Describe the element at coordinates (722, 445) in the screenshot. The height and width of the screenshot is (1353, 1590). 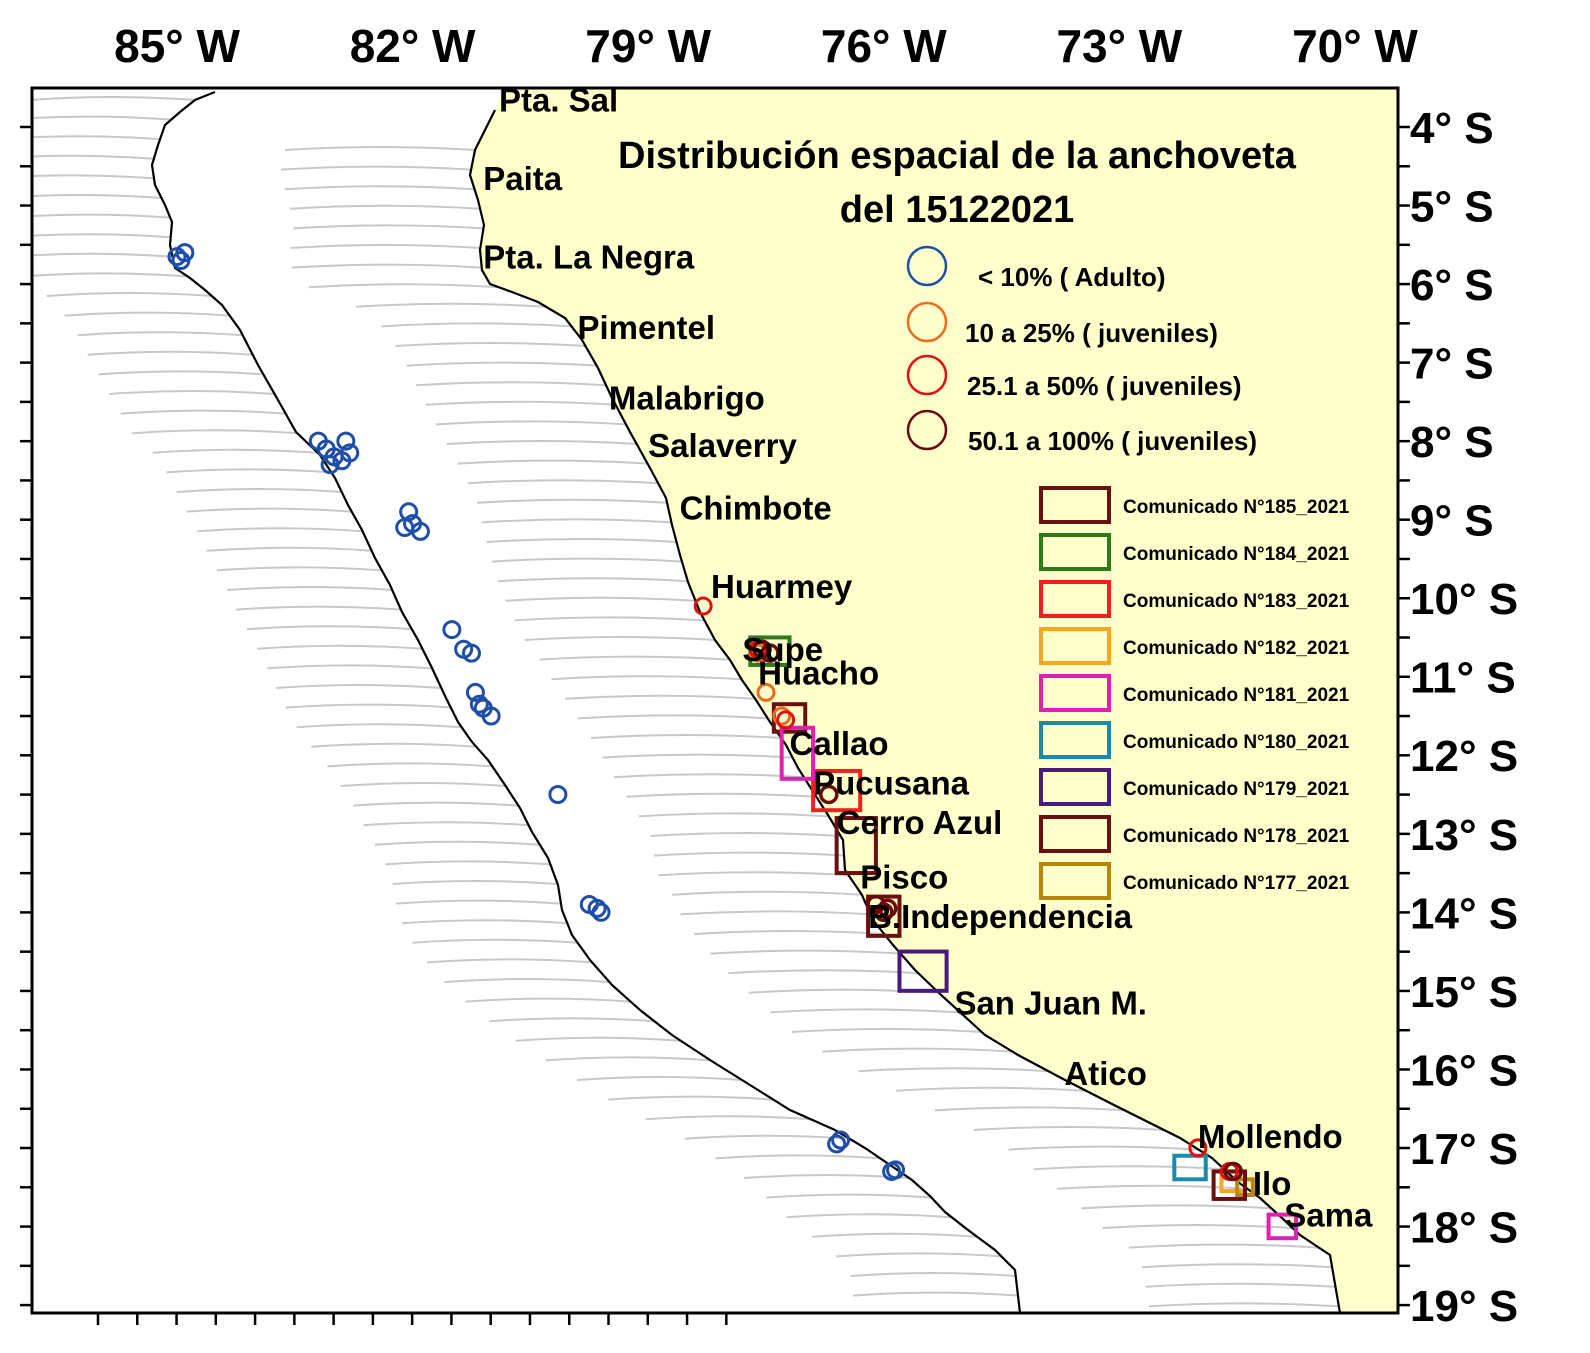
I see `place-label: Salaverry` at that location.